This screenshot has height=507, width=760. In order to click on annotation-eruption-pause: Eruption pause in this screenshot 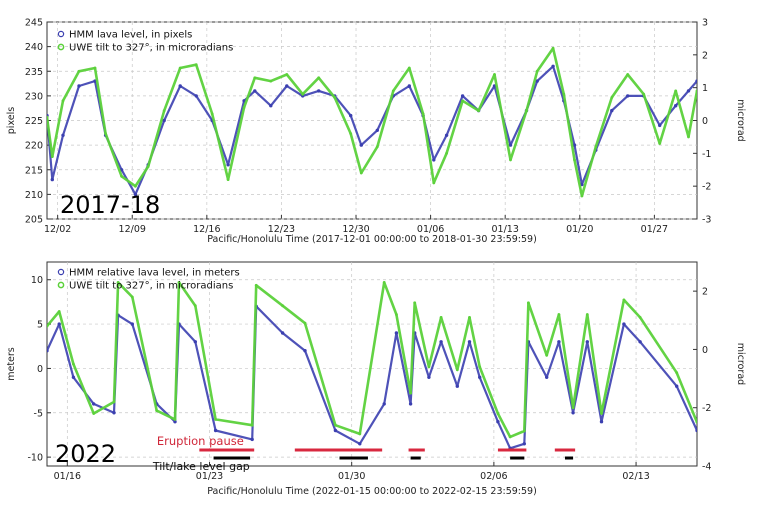, I will do `click(200, 441)`.